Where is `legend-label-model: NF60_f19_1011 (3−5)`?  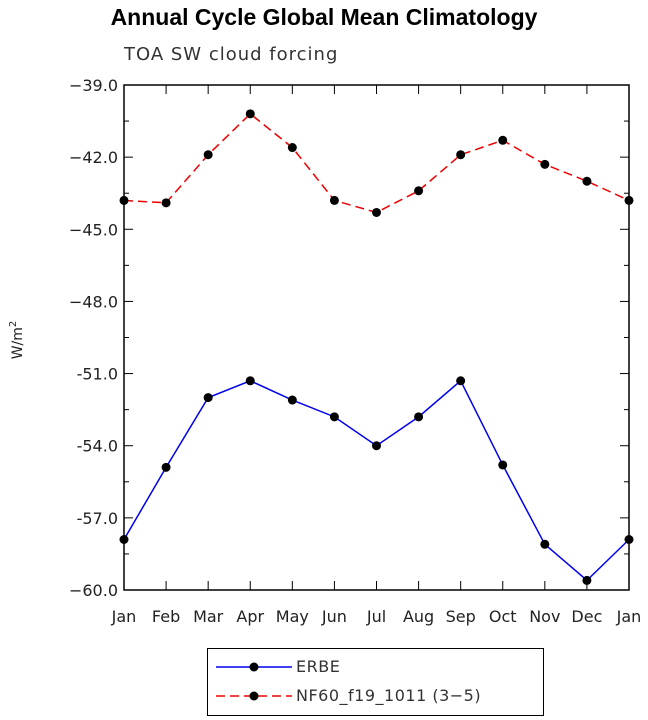 legend-label-model: NF60_f19_1011 (3−5) is located at coordinates (389, 695).